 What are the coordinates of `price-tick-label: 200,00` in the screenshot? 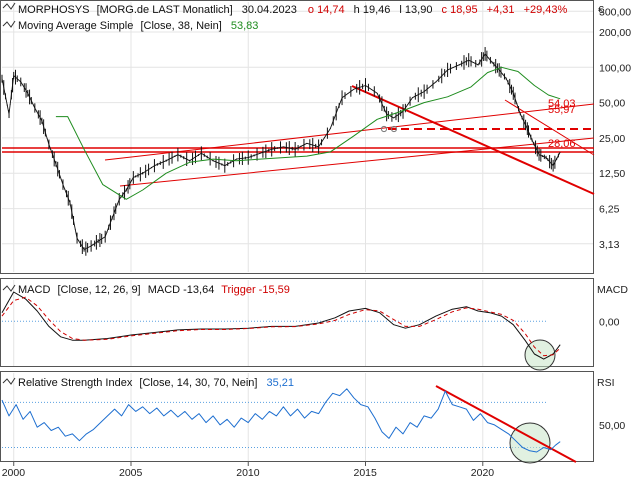 It's located at (615, 33).